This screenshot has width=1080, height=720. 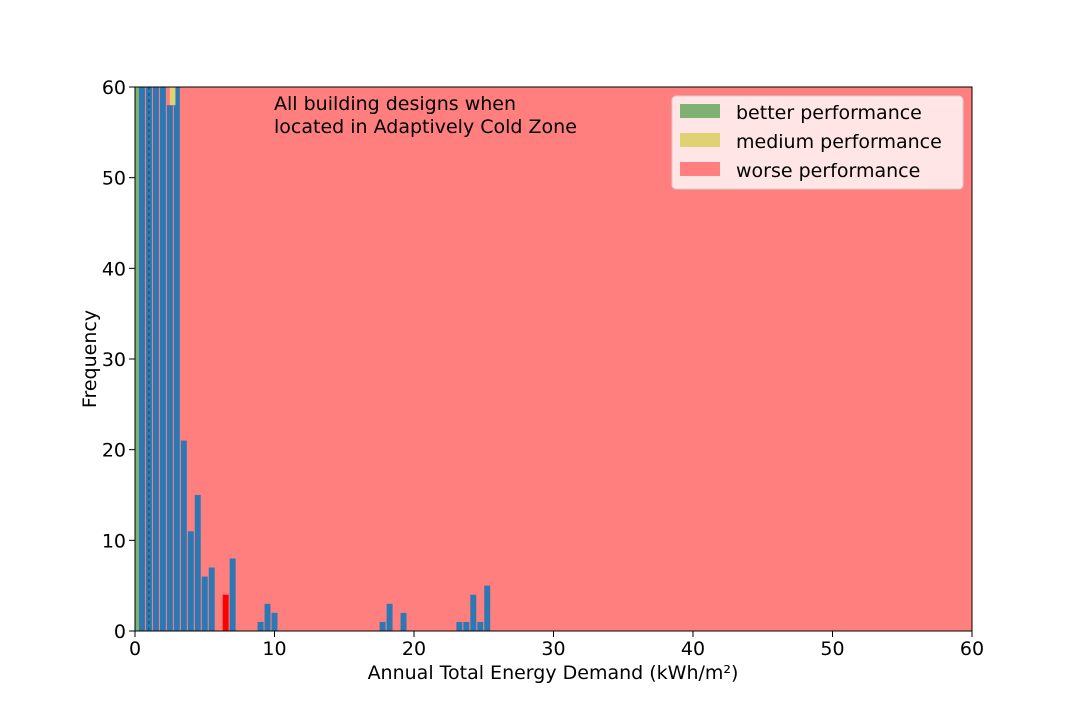 What do you see at coordinates (274, 649) in the screenshot?
I see `x-tick-label: 10` at bounding box center [274, 649].